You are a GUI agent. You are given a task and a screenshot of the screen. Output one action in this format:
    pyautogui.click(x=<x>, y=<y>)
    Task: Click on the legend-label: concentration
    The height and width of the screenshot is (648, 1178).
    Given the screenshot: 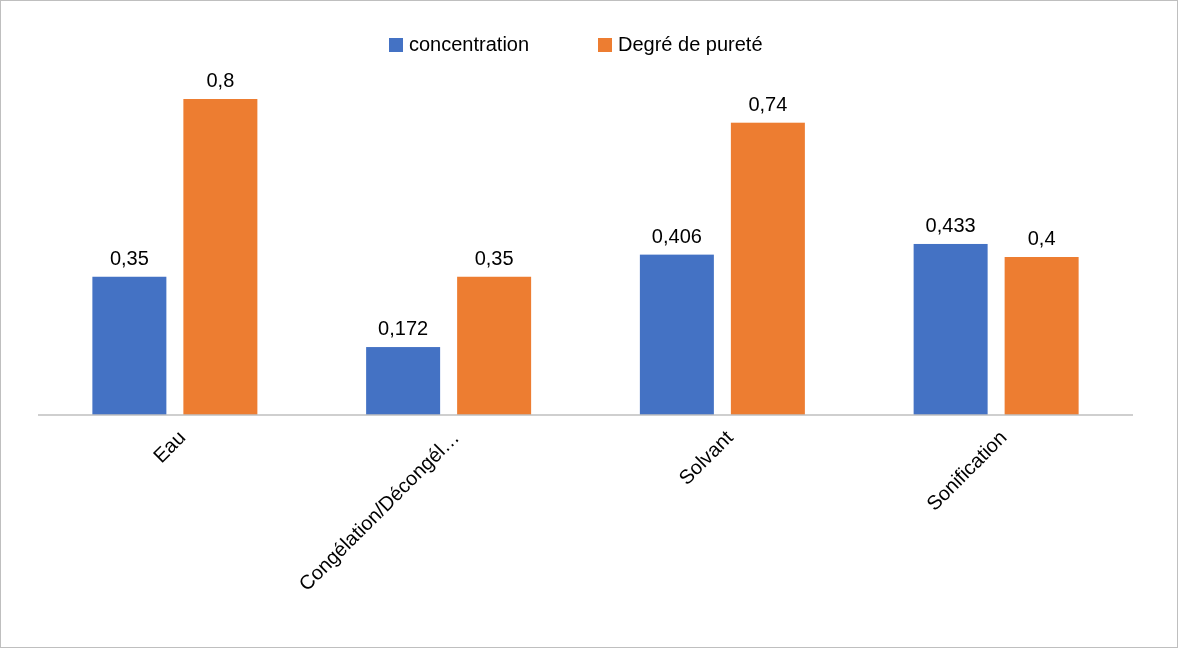 What is the action you would take?
    pyautogui.click(x=469, y=44)
    